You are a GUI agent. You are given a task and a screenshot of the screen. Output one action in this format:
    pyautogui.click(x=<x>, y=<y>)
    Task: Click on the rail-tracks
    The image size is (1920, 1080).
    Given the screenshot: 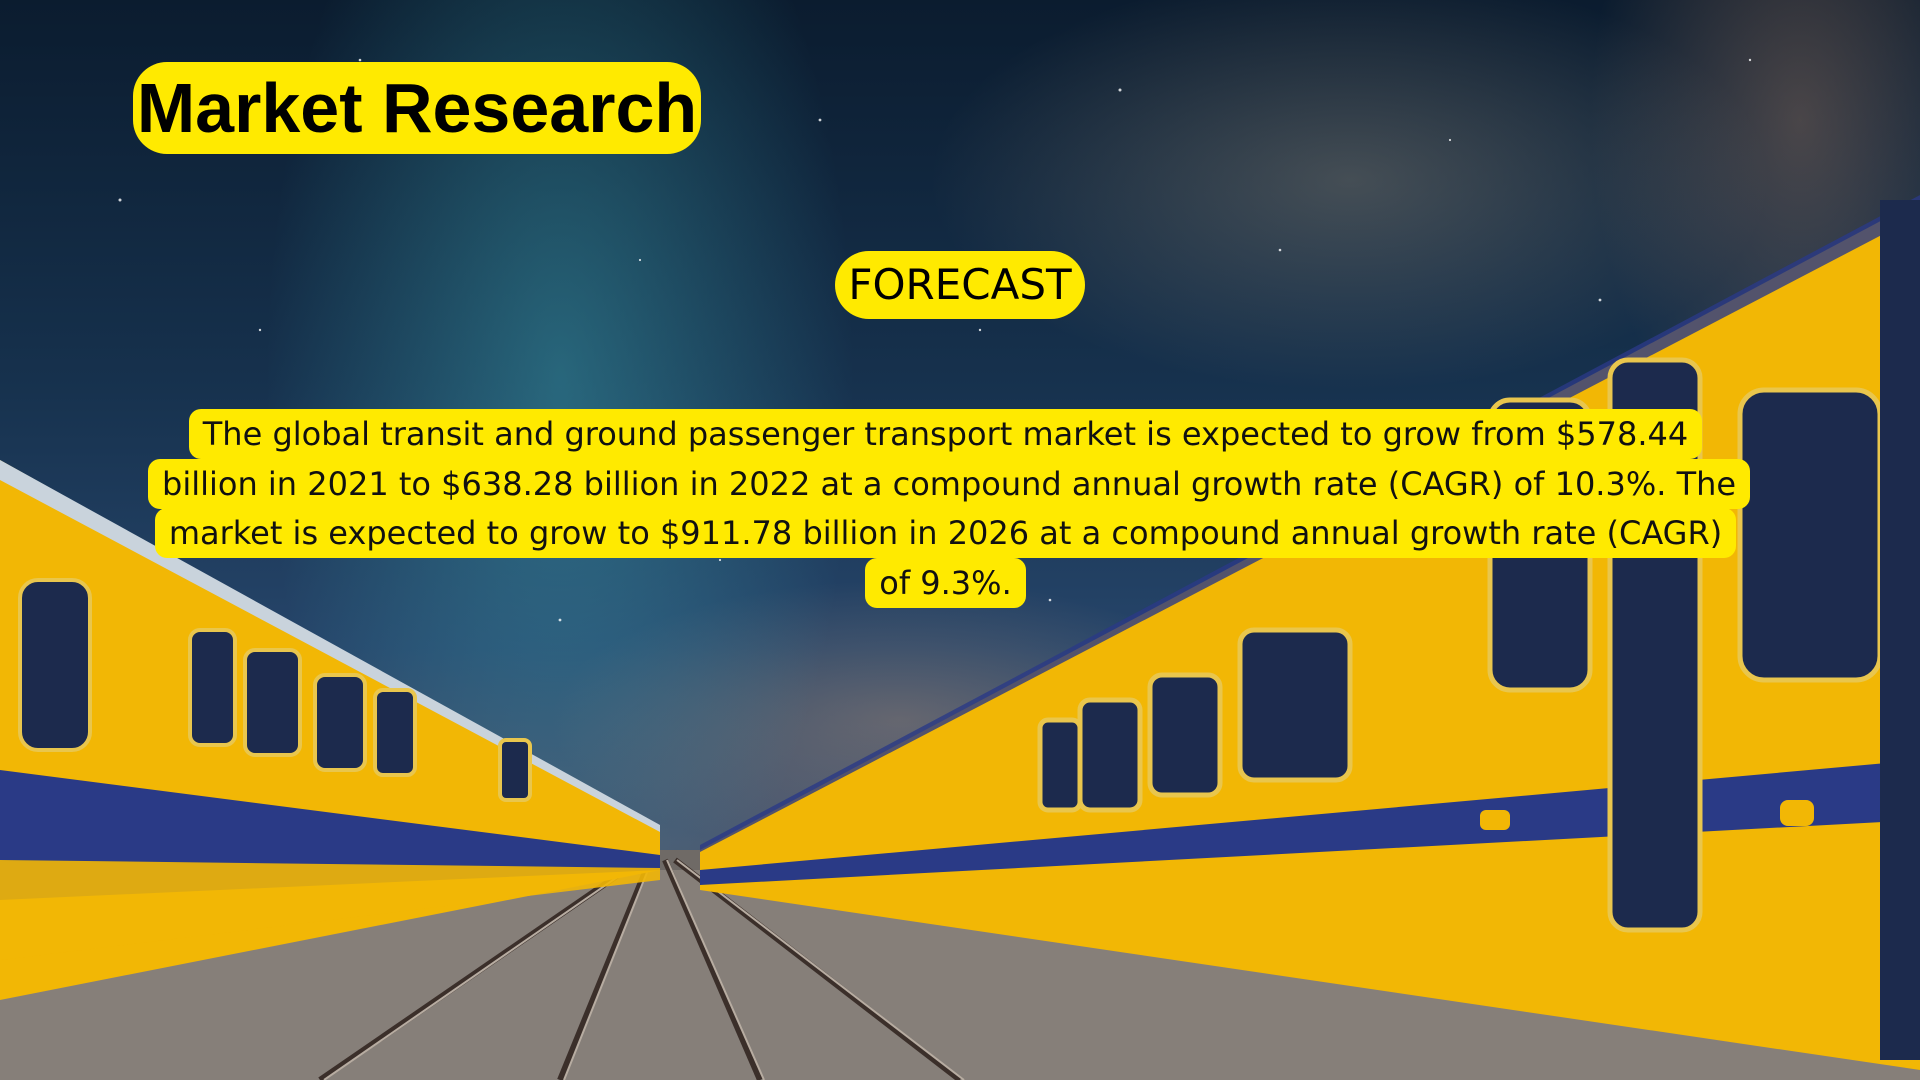 What is the action you would take?
    pyautogui.click(x=640, y=968)
    